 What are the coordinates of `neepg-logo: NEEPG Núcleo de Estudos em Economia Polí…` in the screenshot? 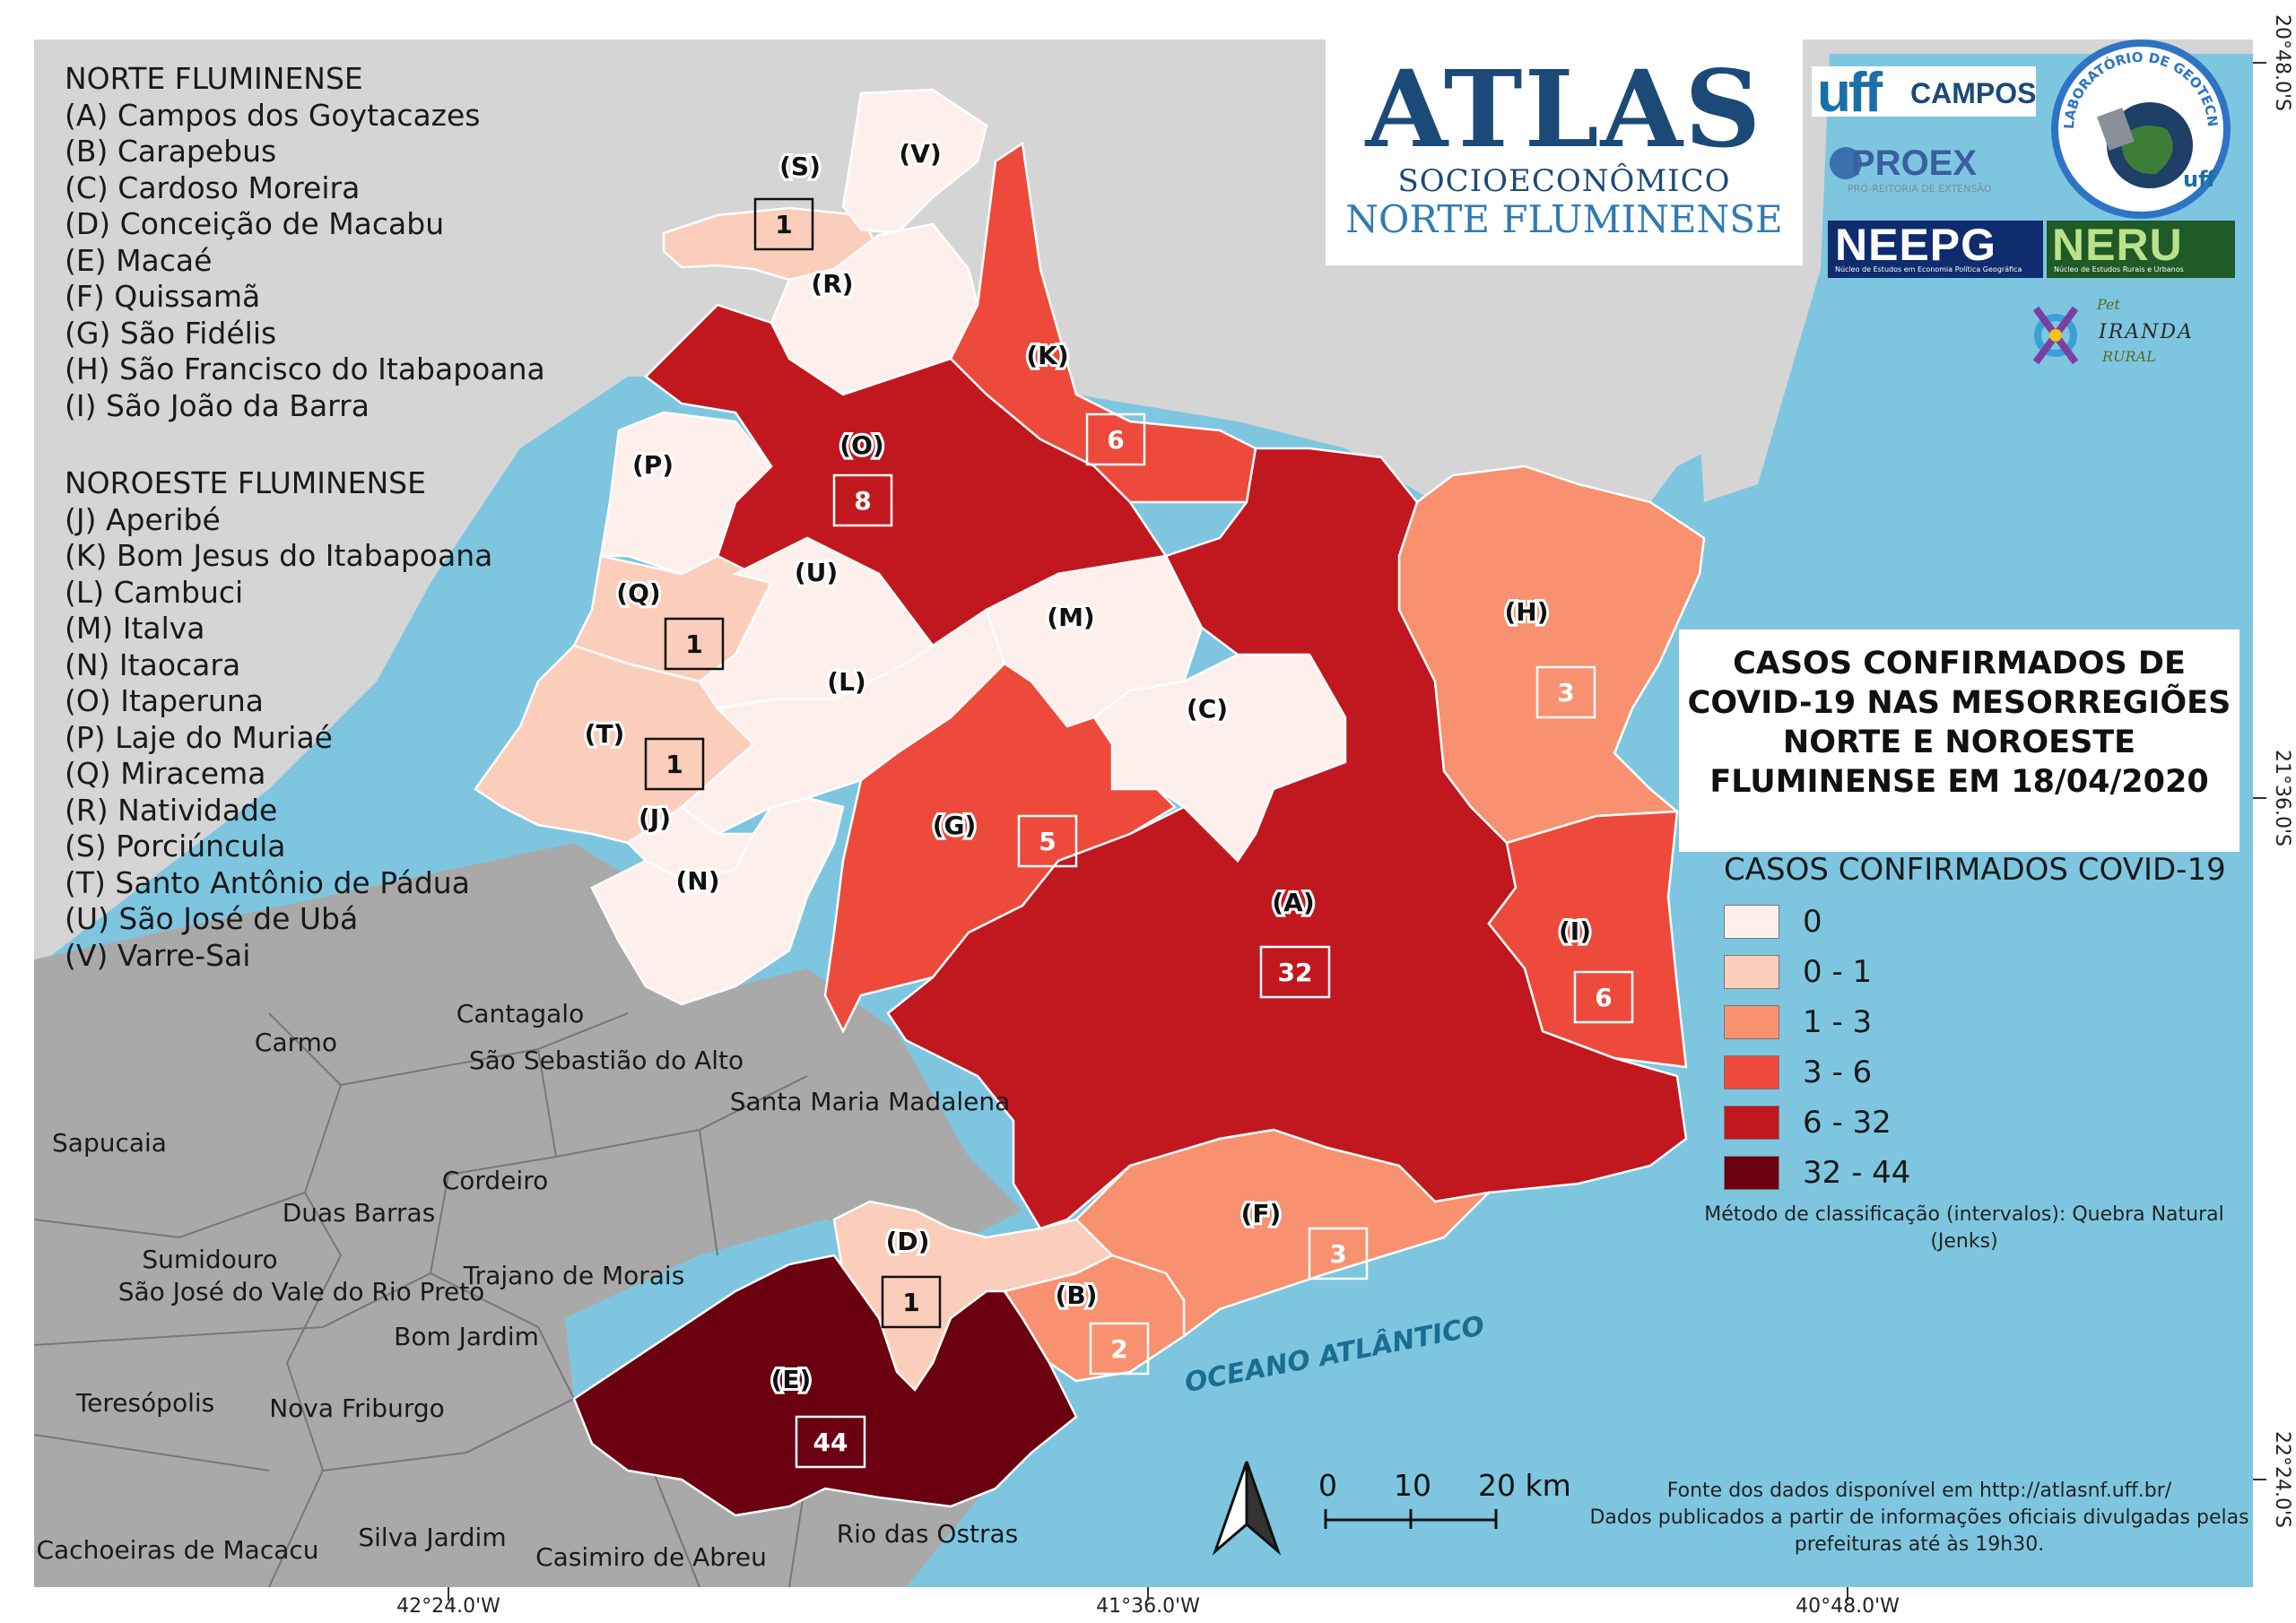 It's located at (1935, 249).